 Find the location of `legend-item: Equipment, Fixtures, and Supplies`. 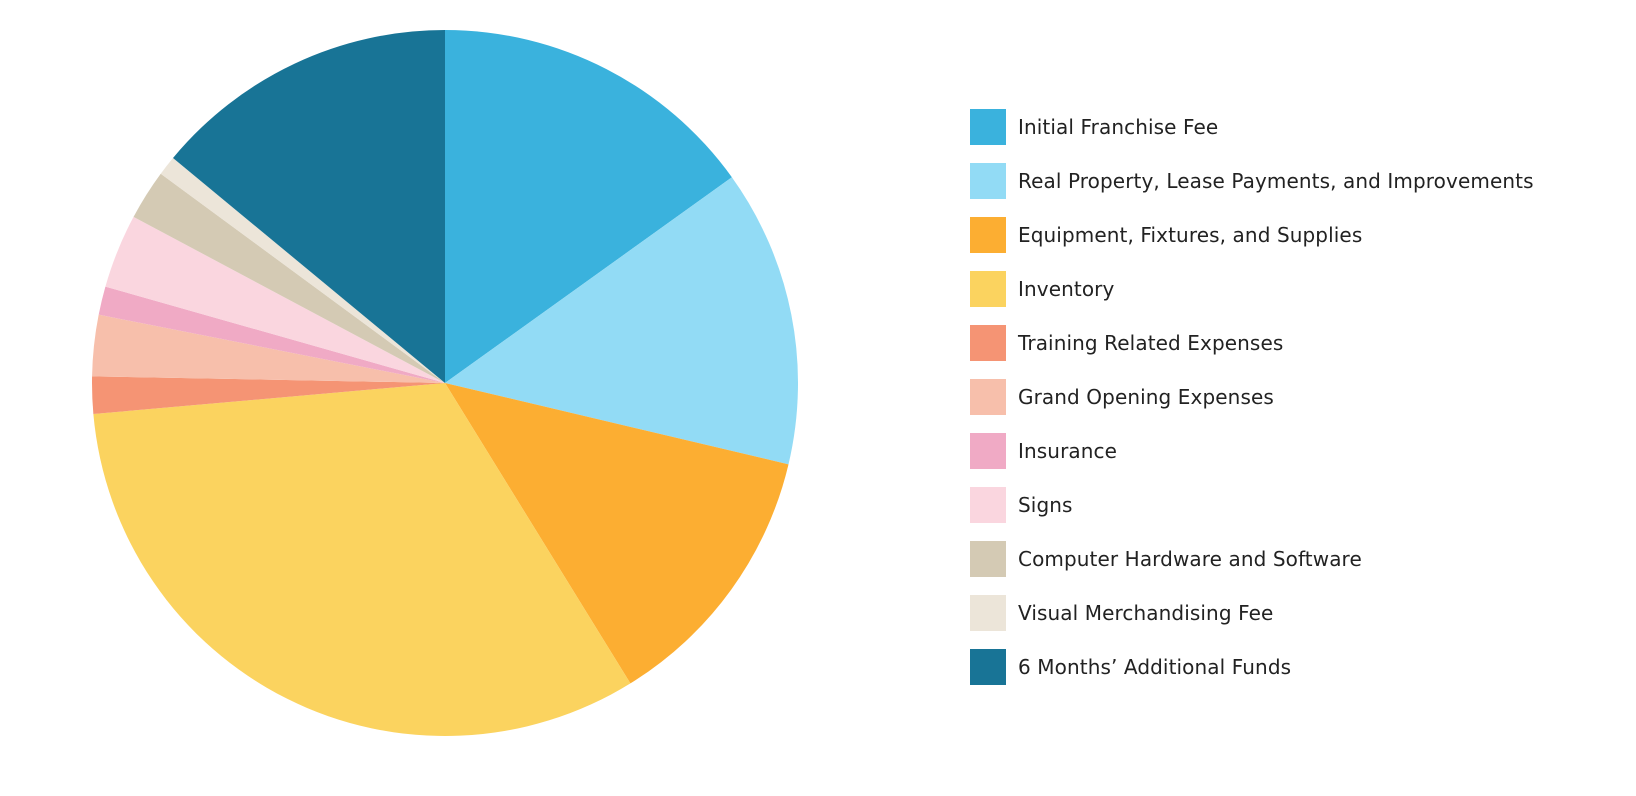

legend-item: Equipment, Fixtures, and Supplies is located at coordinates (1290, 235).